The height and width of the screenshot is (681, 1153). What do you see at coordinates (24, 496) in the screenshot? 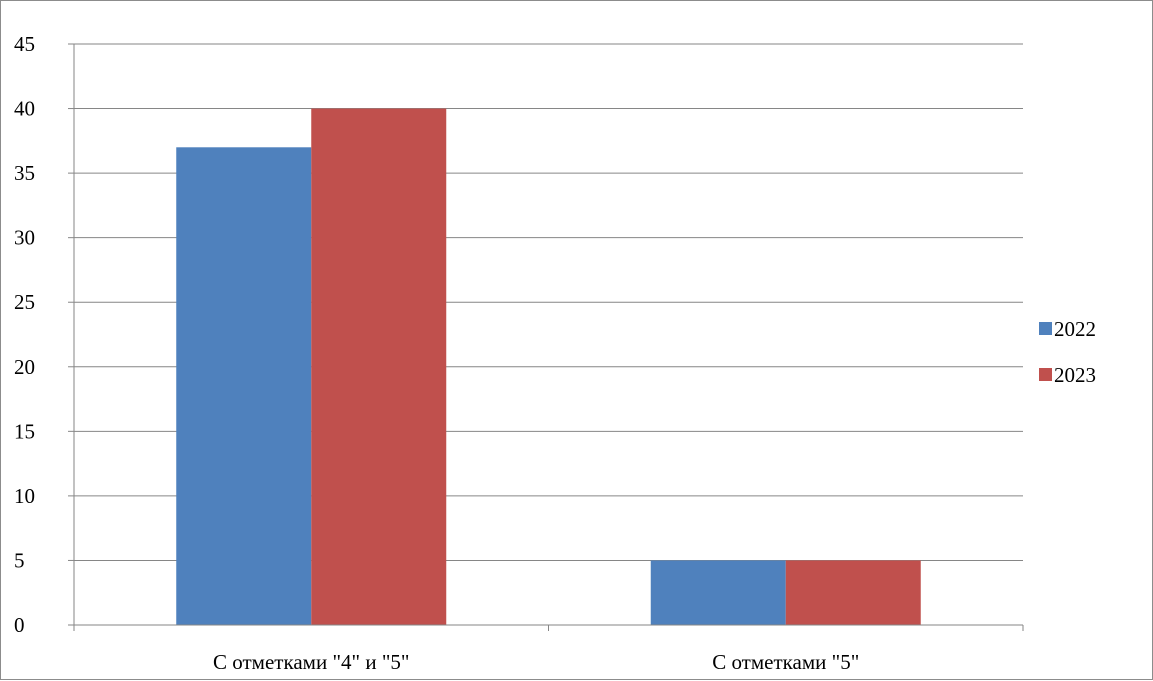
I see `y-tick-label: 10` at bounding box center [24, 496].